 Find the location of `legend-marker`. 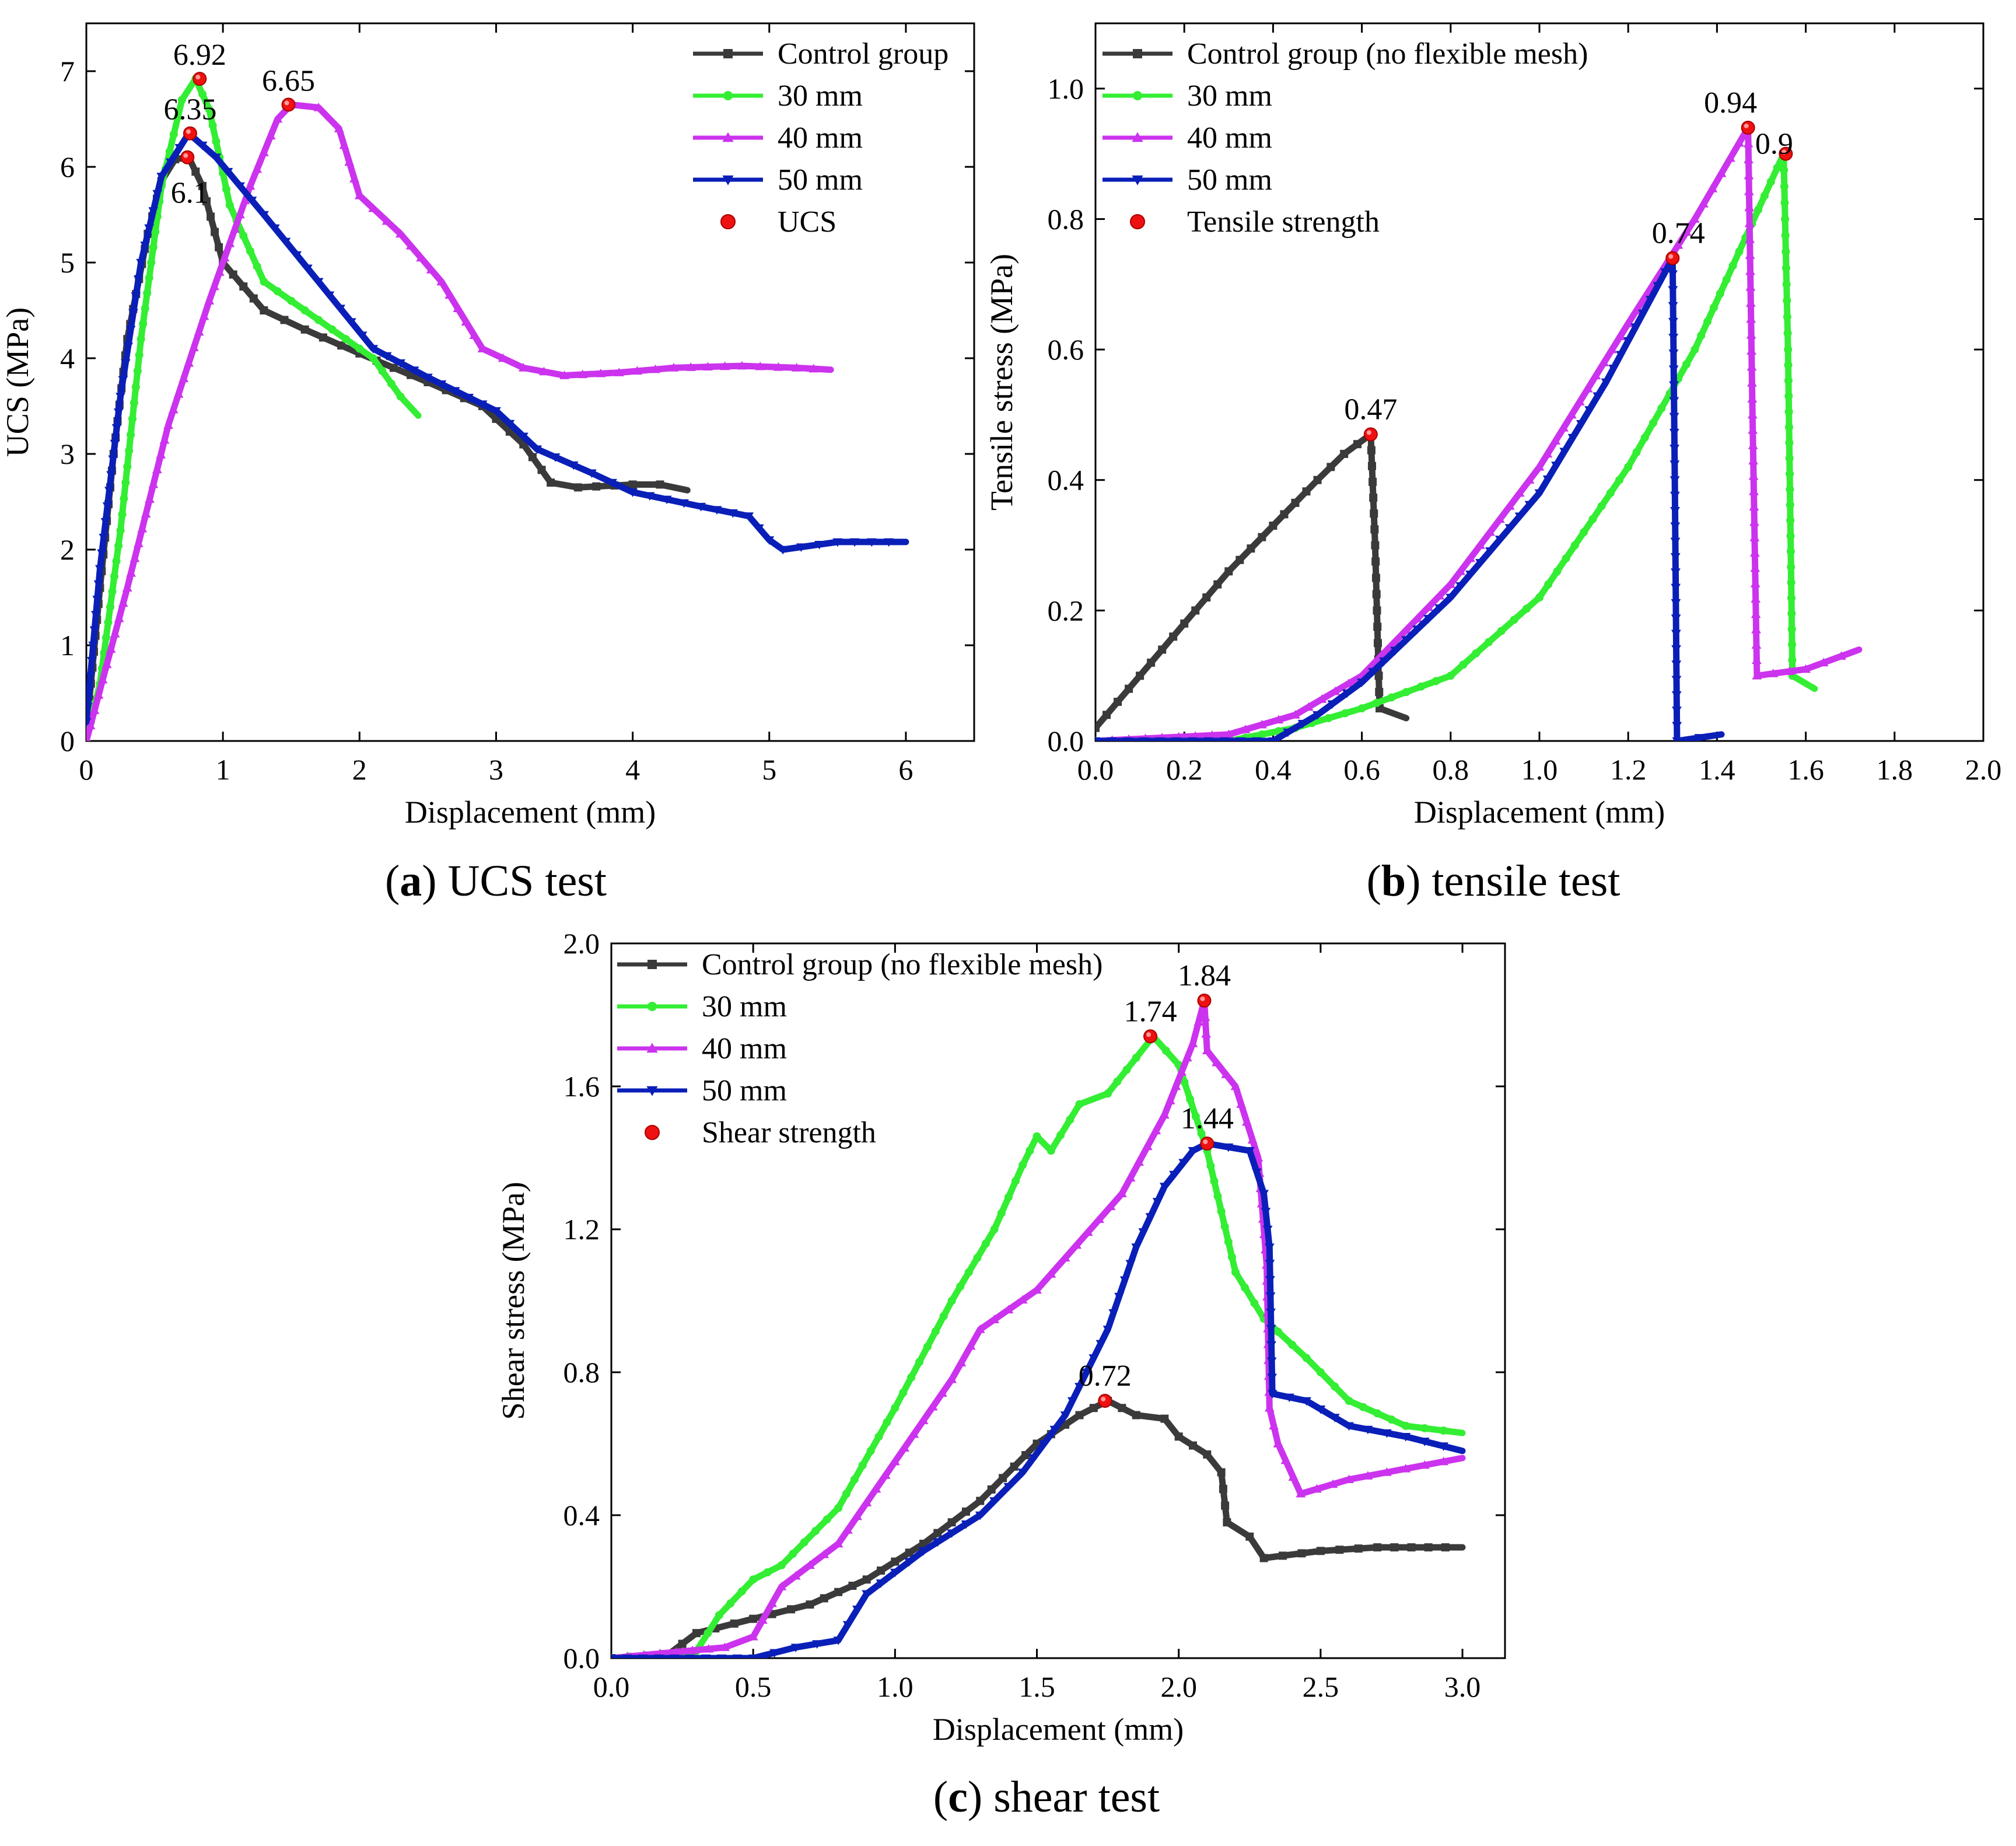

legend-marker is located at coordinates (728, 137).